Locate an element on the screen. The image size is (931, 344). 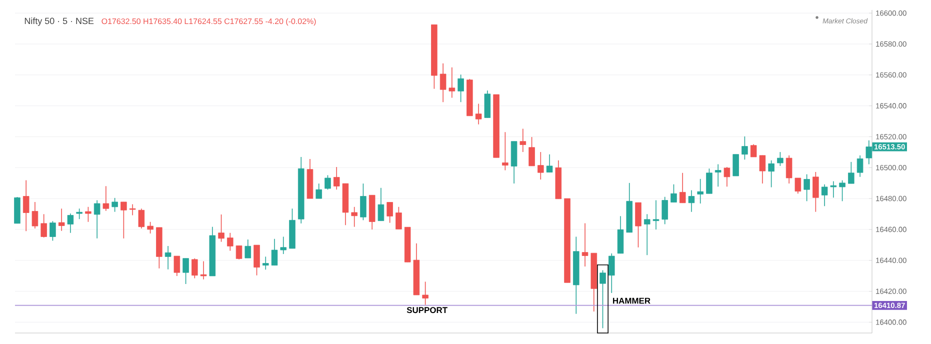
annotation: SUPPORT is located at coordinates (427, 310).